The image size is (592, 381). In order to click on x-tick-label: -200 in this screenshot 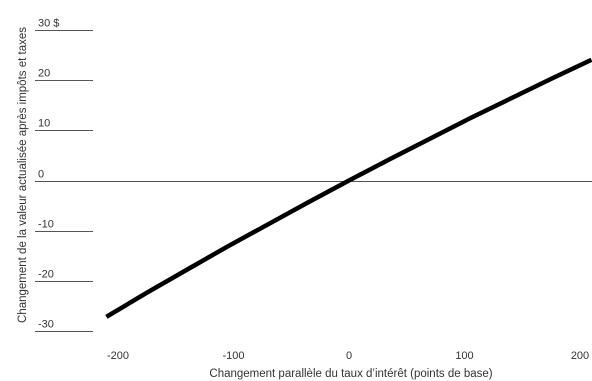, I will do `click(118, 356)`.